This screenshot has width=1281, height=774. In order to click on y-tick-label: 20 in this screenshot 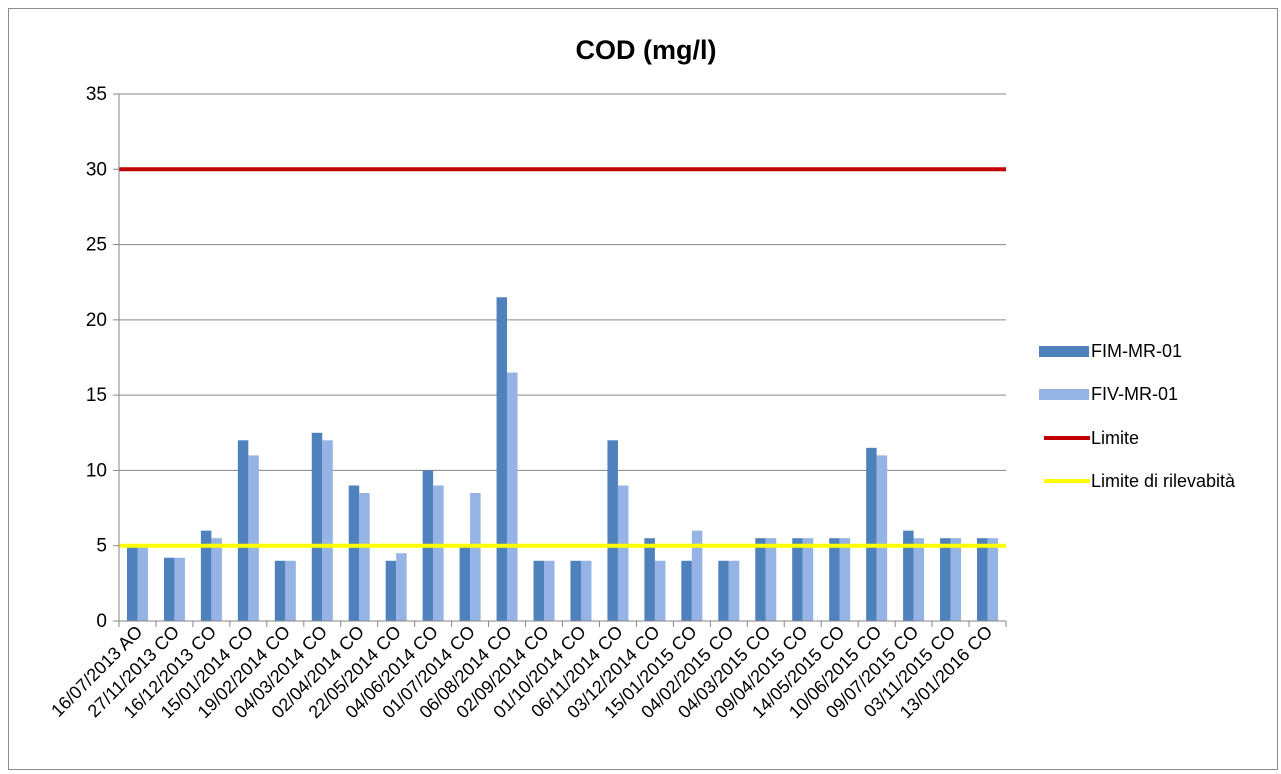, I will do `click(96, 320)`.